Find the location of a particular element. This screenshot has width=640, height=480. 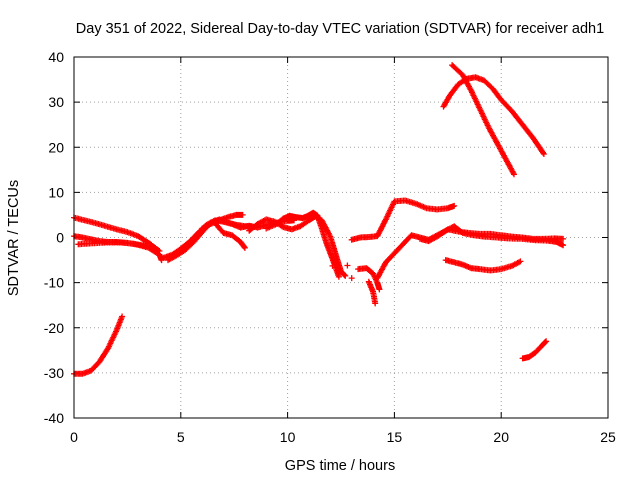

x-tick-label: 20 is located at coordinates (501, 437).